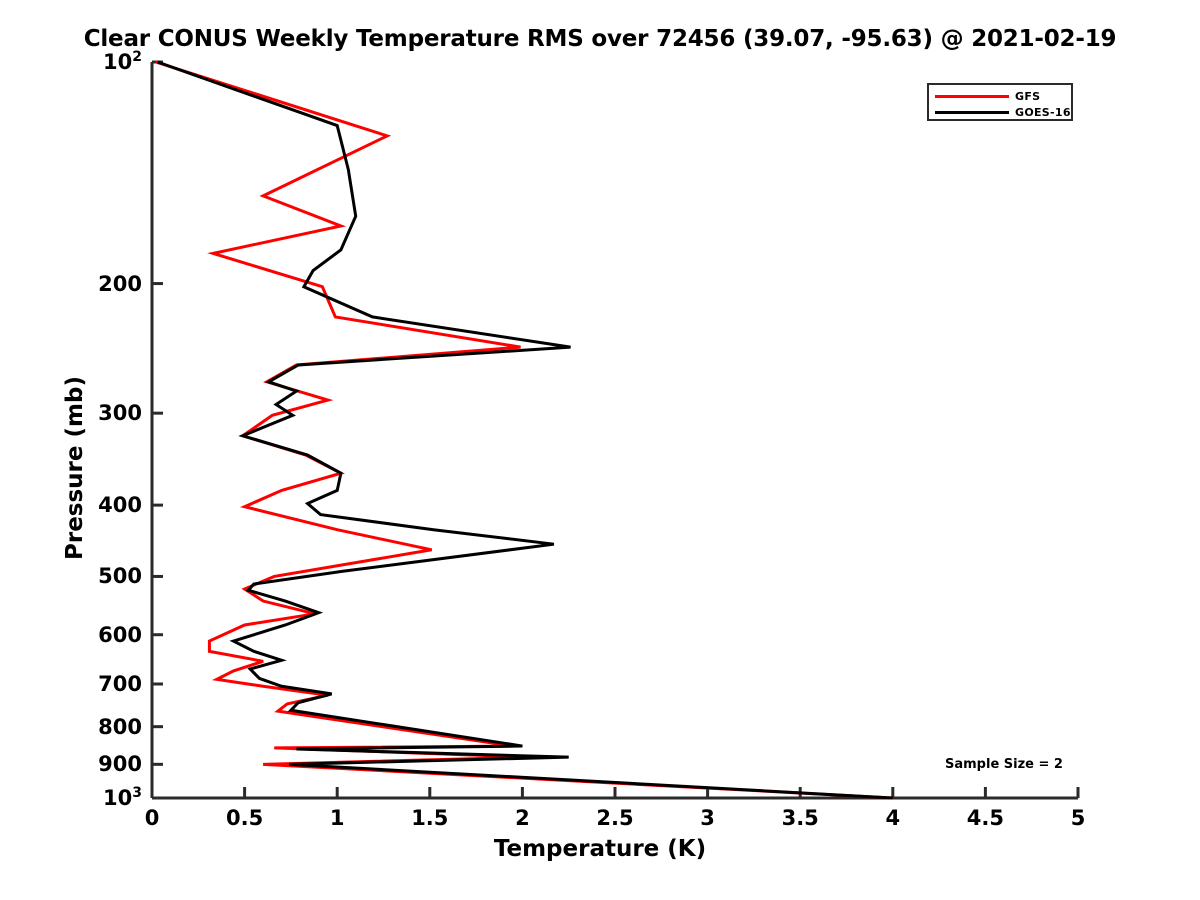 The width and height of the screenshot is (1200, 900). What do you see at coordinates (1004, 764) in the screenshot?
I see `sample-size-annotation: Sample Size = 2` at bounding box center [1004, 764].